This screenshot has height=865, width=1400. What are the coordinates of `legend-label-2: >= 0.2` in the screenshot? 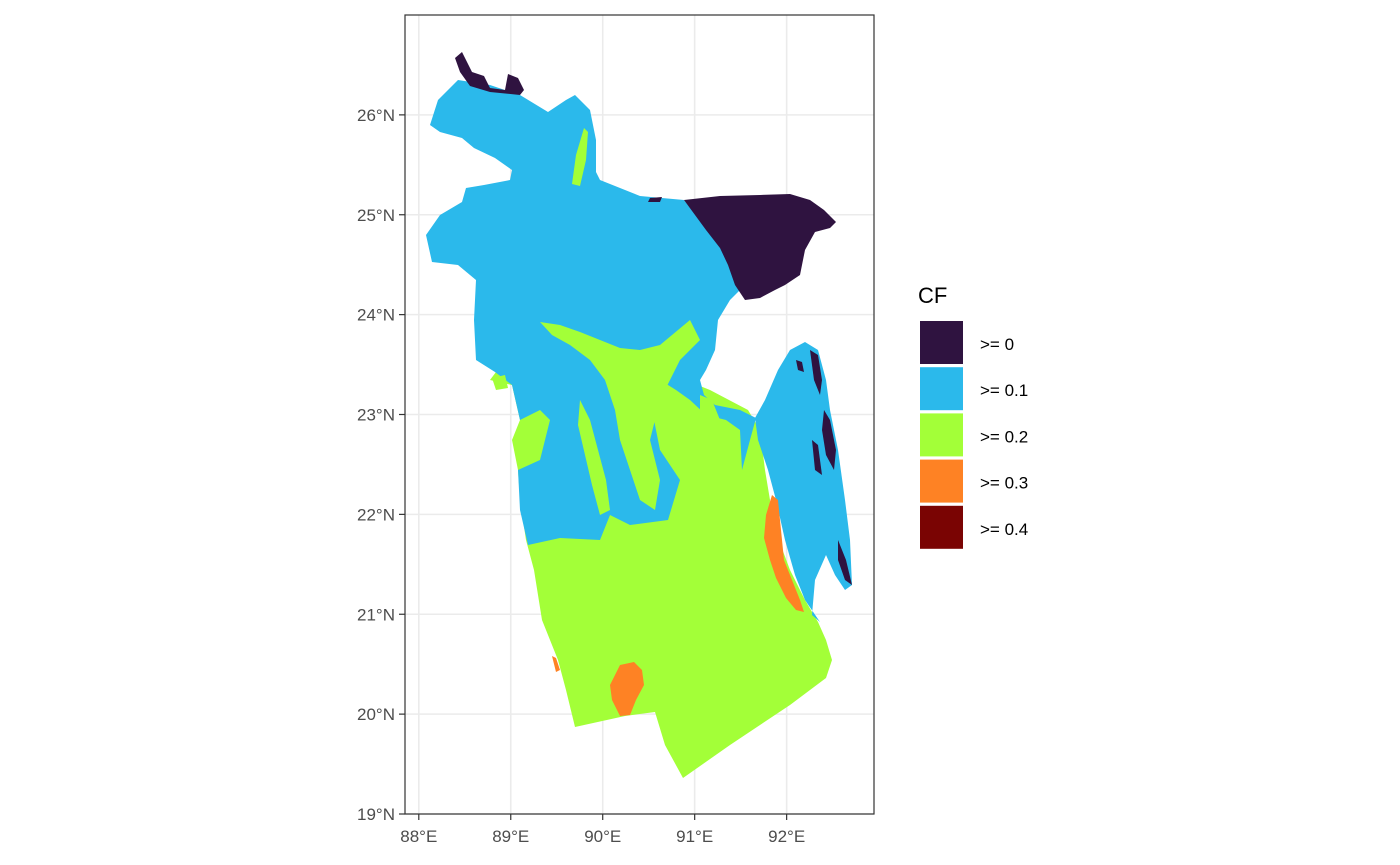 It's located at (1004, 436).